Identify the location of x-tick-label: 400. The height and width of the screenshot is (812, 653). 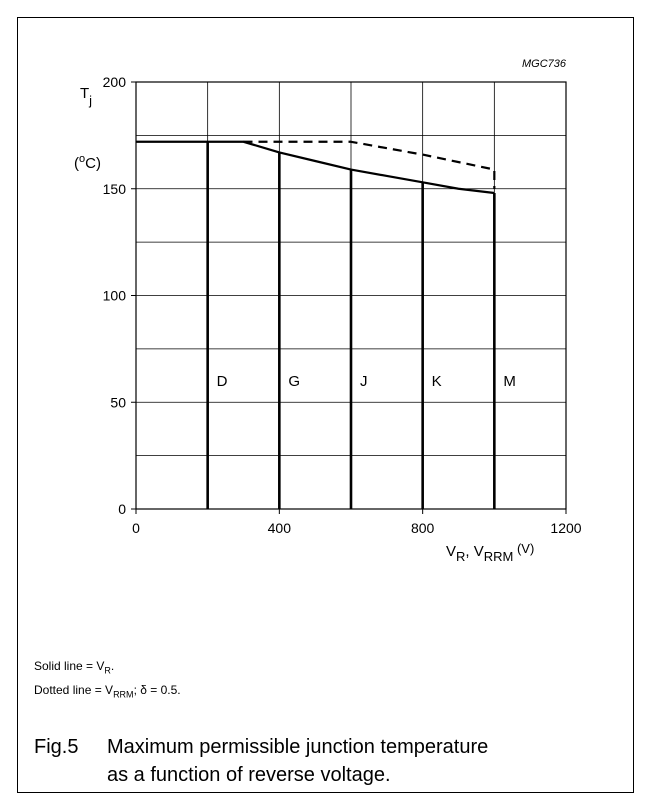
(280, 528).